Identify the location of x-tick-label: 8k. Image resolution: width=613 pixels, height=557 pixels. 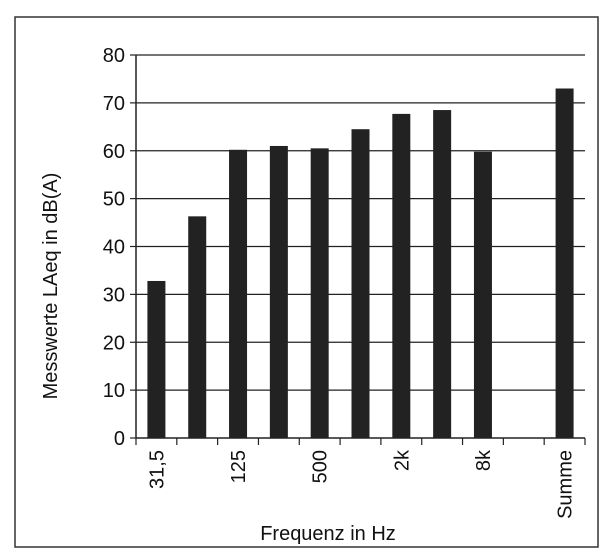
(484, 460).